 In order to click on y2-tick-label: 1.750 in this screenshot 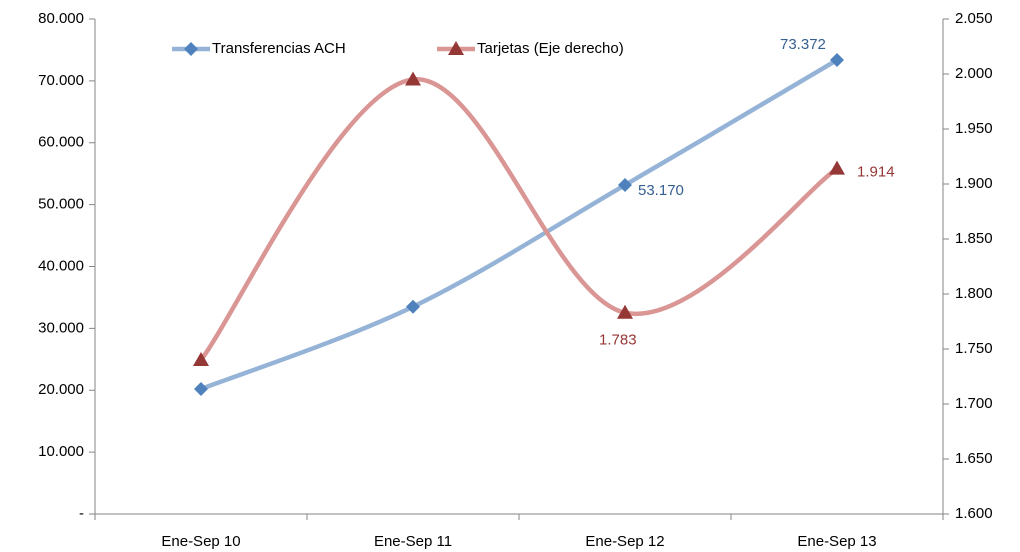, I will do `click(974, 348)`.